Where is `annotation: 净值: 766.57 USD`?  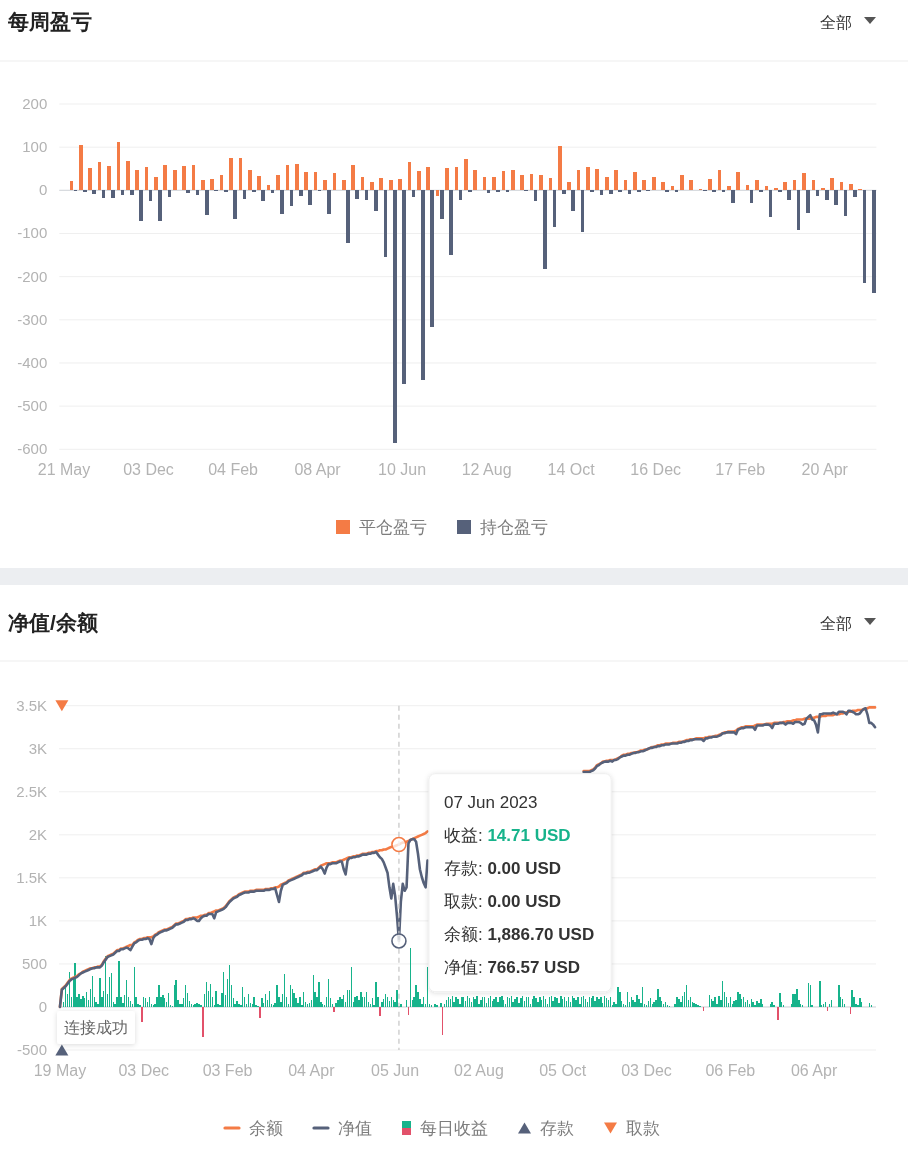
annotation: 净值: 766.57 USD is located at coordinates (512, 967).